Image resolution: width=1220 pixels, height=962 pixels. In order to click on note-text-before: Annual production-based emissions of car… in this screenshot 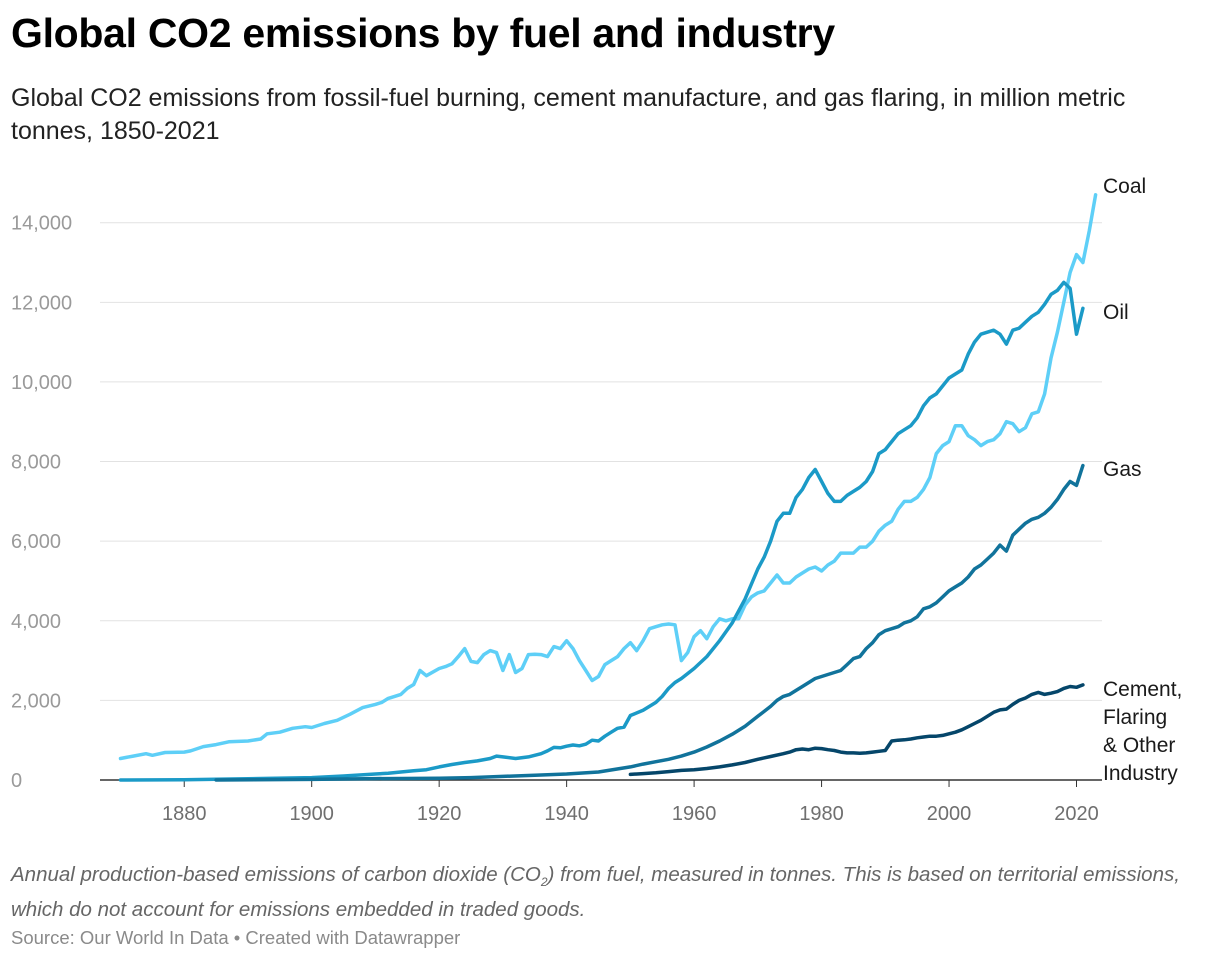, I will do `click(276, 874)`.